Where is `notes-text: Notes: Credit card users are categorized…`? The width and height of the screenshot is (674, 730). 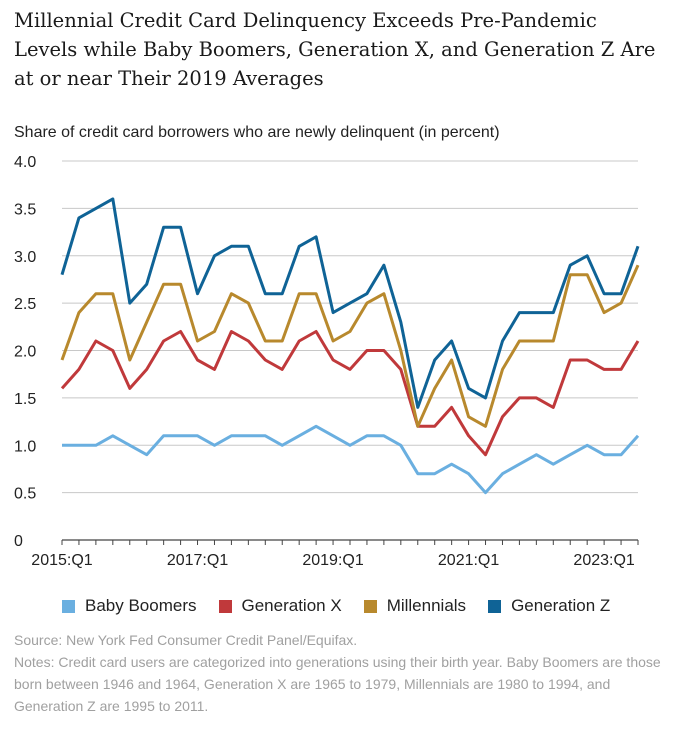
notes-text: Notes: Credit card users are categorized… is located at coordinates (337, 684).